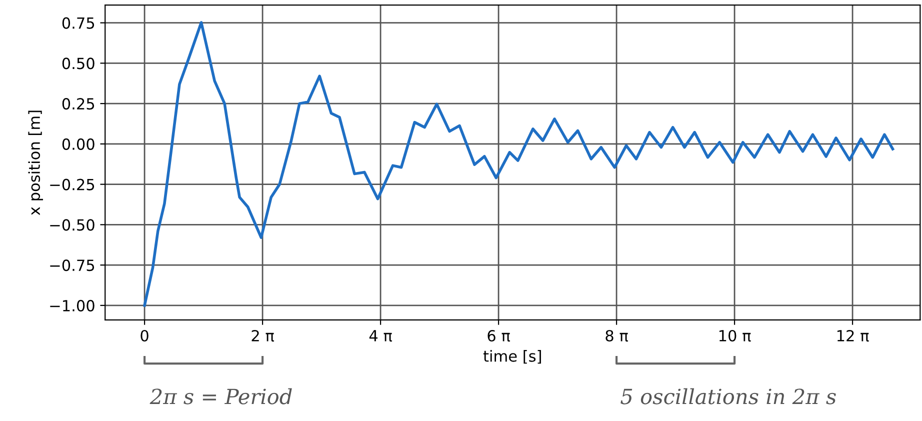 The image size is (922, 421). Describe the element at coordinates (72, 184) in the screenshot. I see `y-tick-label: −0.25` at that location.